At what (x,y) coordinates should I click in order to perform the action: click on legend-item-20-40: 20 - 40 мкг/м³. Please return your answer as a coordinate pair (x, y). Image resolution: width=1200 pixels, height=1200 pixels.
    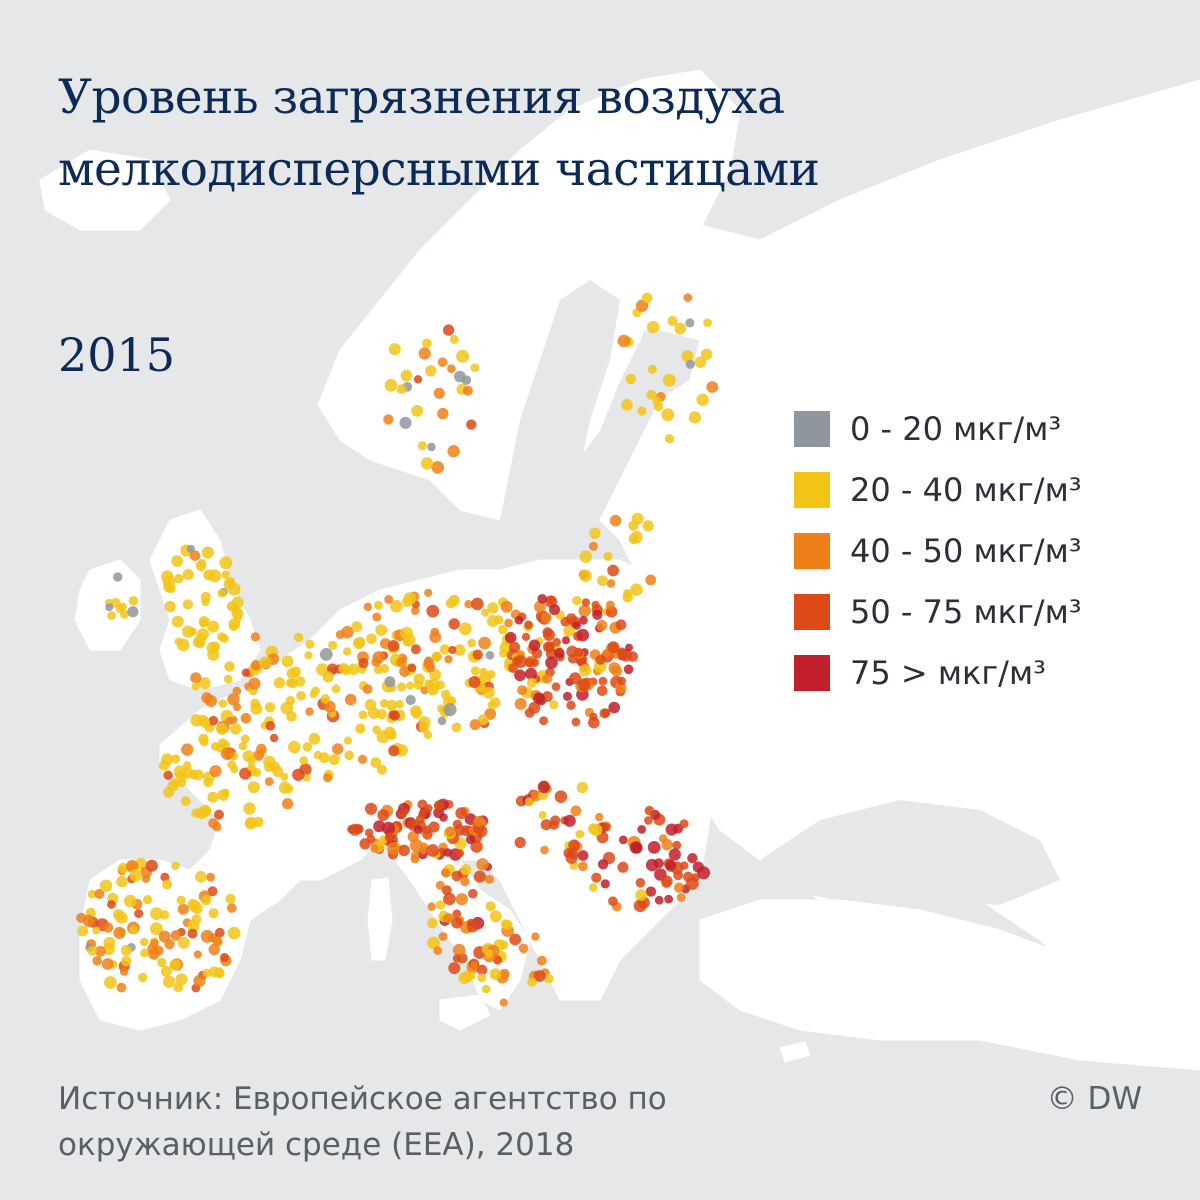
    Looking at the image, I should click on (984, 489).